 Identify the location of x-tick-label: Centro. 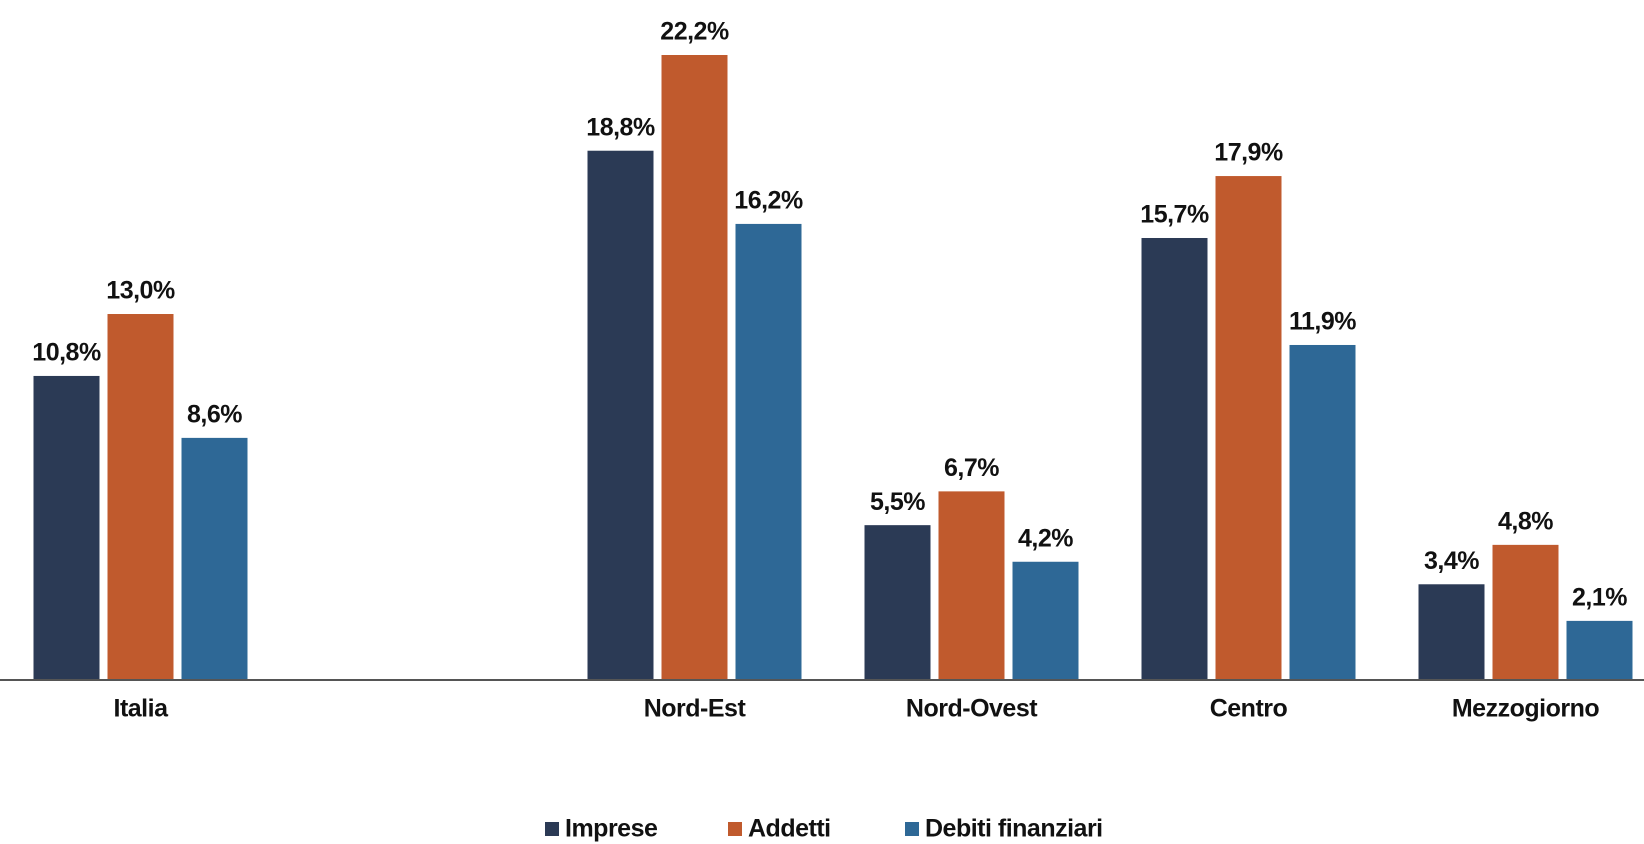
(1249, 709).